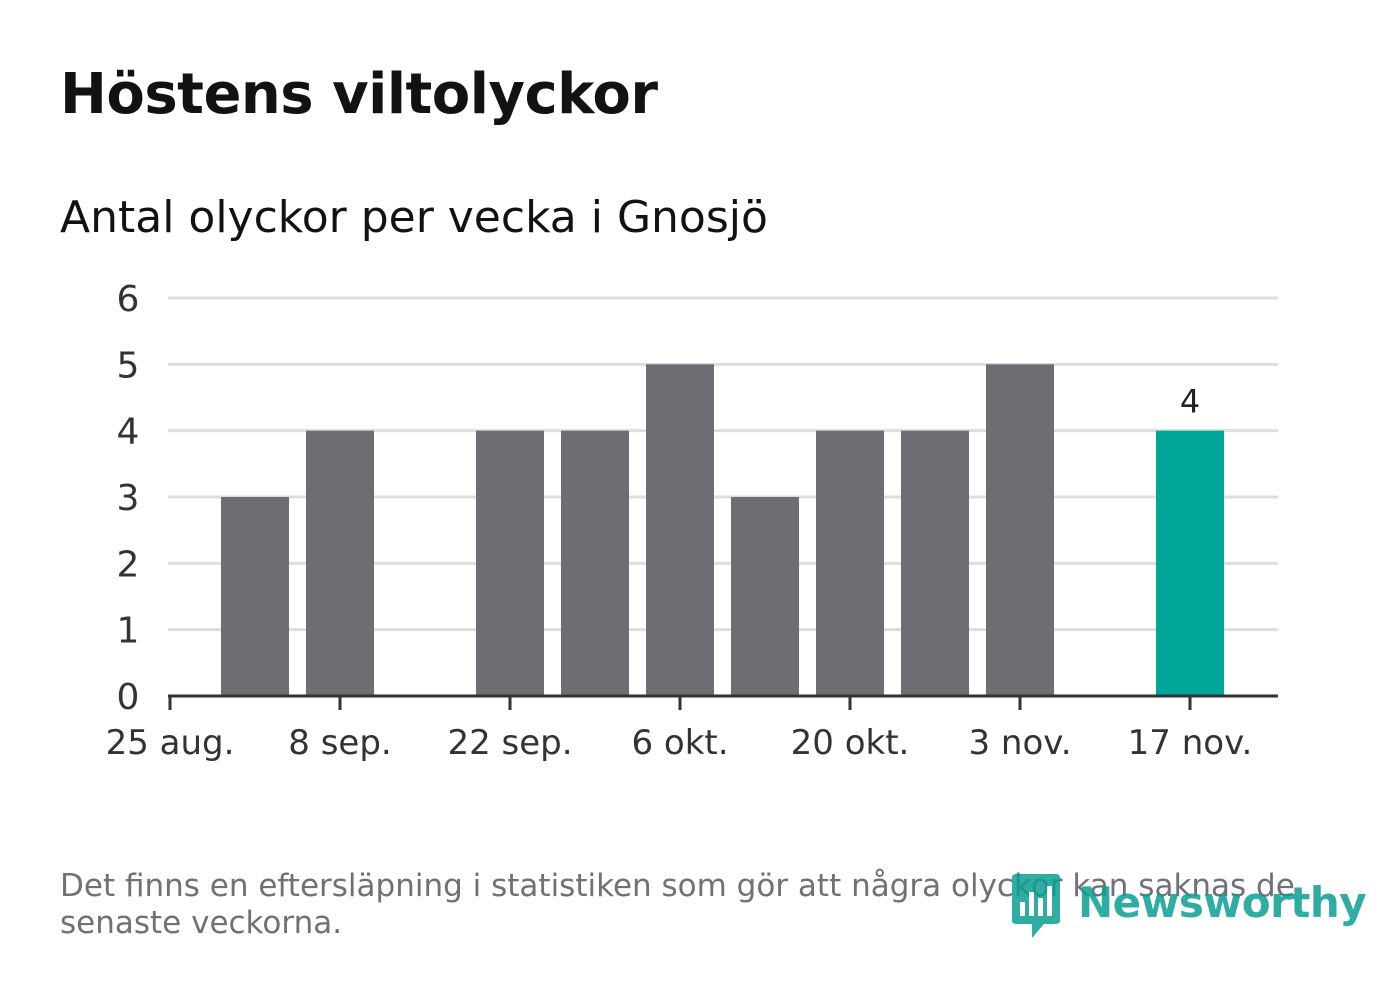 Image resolution: width=1382 pixels, height=999 pixels. I want to click on bar-29-sep, so click(595, 563).